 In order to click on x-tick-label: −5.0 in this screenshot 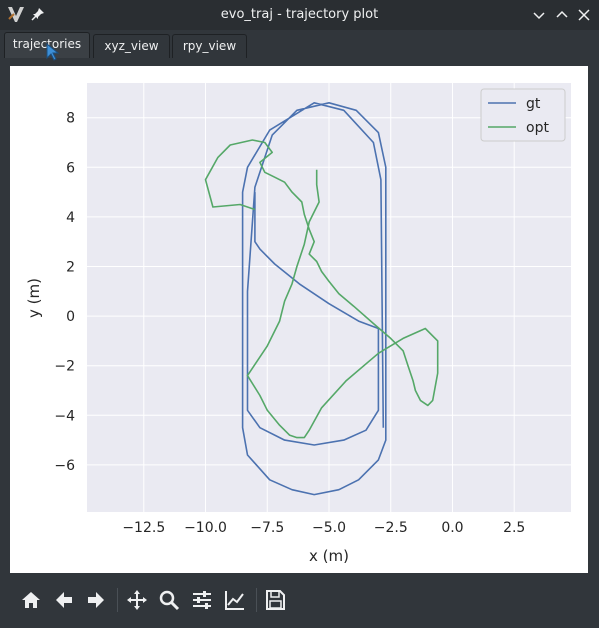, I will do `click(329, 528)`.